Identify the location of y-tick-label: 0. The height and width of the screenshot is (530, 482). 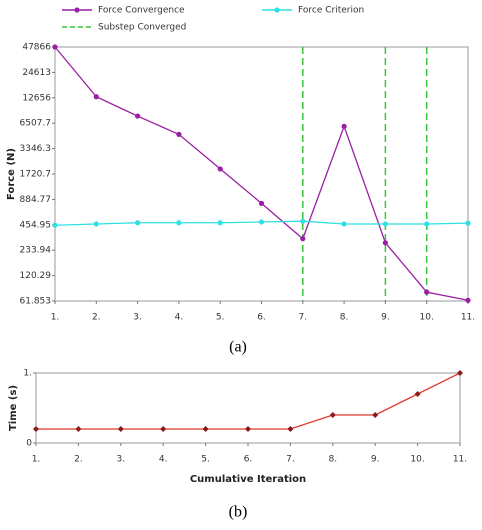
(29, 444).